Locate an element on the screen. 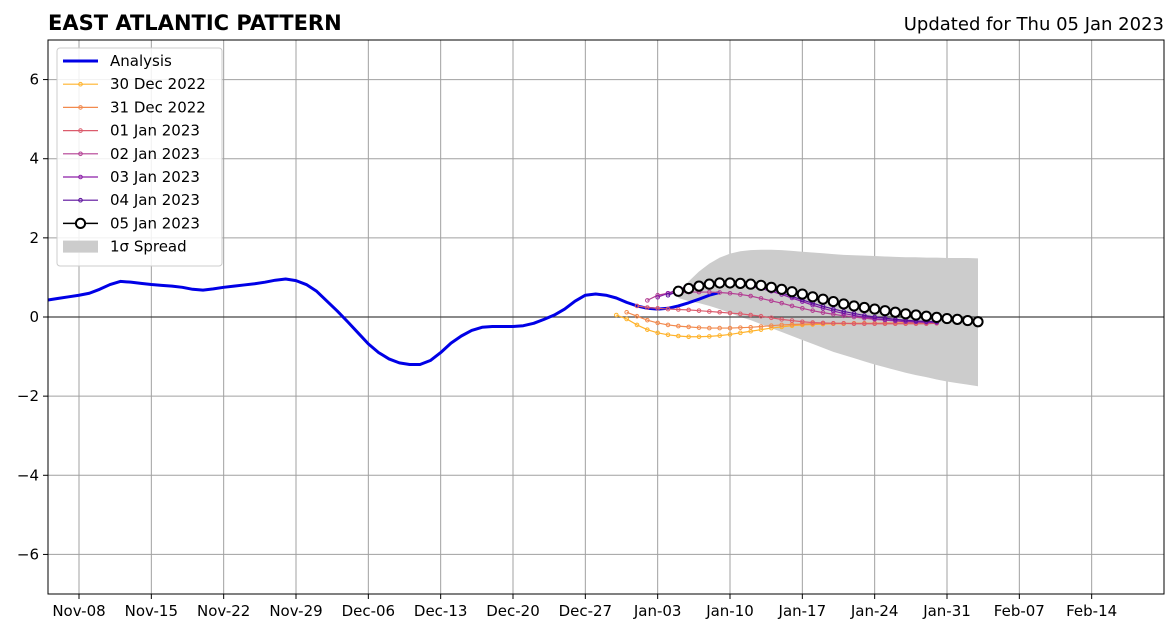 The image size is (1176, 633). legend-item-04-jan-2023: 04 Jan 2023 is located at coordinates (131, 200).